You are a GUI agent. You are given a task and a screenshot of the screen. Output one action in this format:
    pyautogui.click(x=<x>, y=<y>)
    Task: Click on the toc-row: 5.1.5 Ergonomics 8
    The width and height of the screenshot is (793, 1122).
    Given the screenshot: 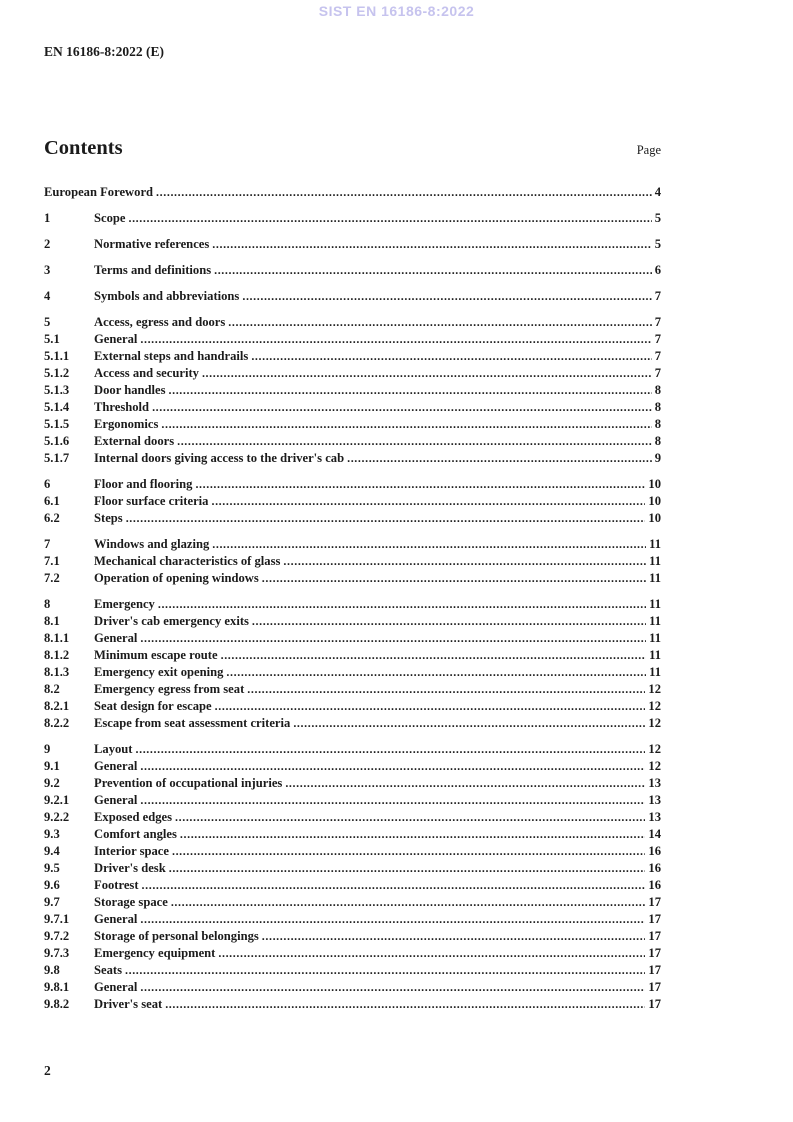 What is the action you would take?
    pyautogui.click(x=352, y=424)
    